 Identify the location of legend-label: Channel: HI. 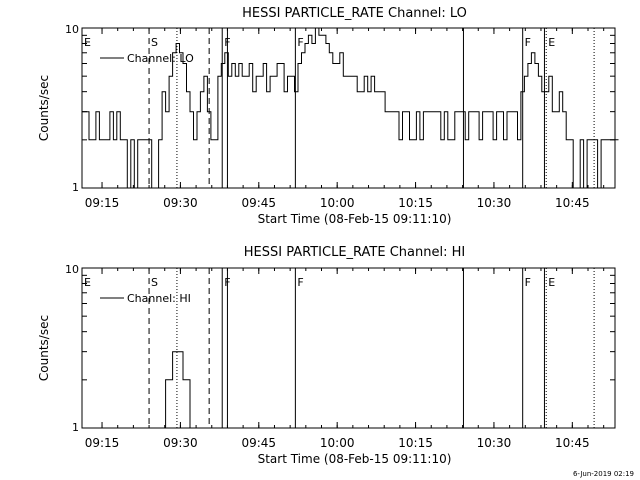
(159, 298).